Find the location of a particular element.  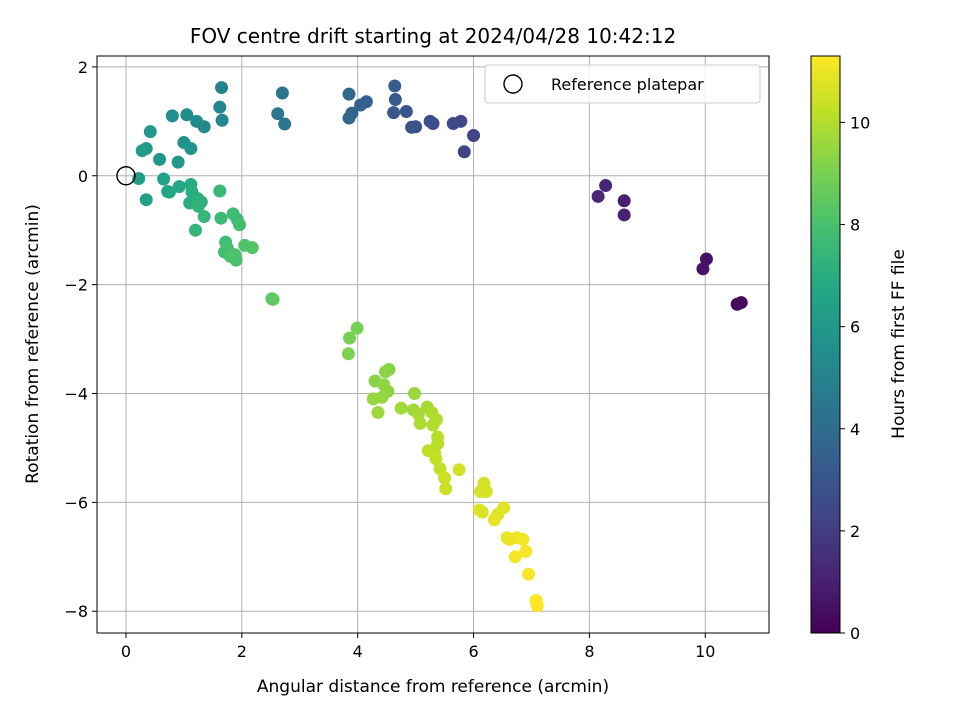

colorbar-tick-label: 8 is located at coordinates (855, 225).